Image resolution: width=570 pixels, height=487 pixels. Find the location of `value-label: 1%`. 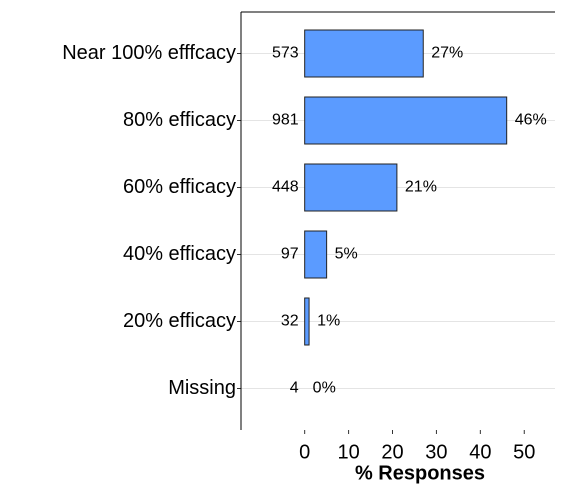

value-label: 1% is located at coordinates (328, 321).